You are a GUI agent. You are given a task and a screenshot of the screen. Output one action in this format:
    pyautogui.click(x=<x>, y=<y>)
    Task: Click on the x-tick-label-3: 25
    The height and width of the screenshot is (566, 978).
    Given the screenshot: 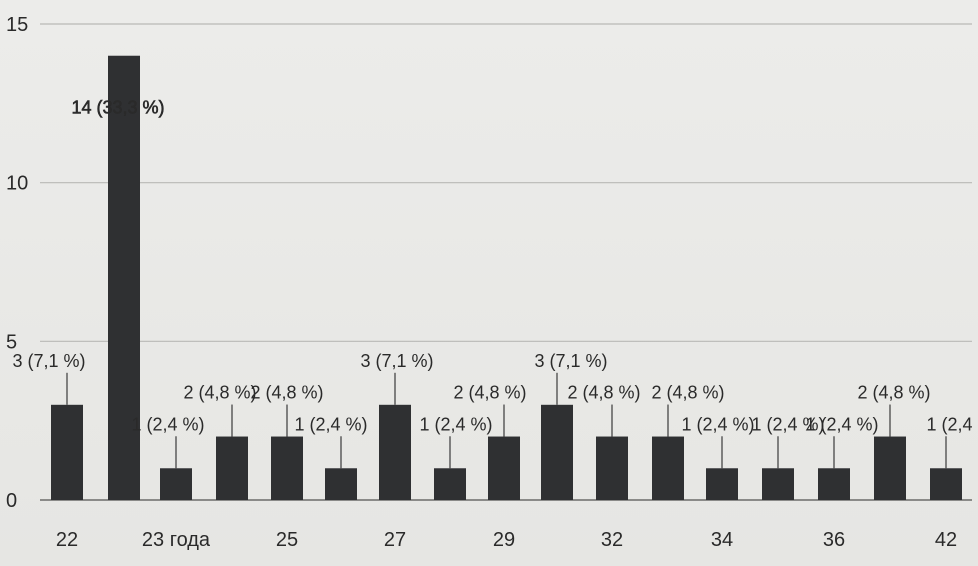 What is the action you would take?
    pyautogui.click(x=287, y=540)
    